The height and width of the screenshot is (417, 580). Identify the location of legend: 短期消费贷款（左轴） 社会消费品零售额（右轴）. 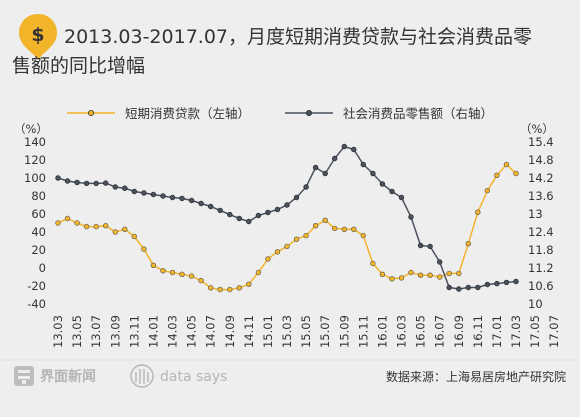
(280, 113).